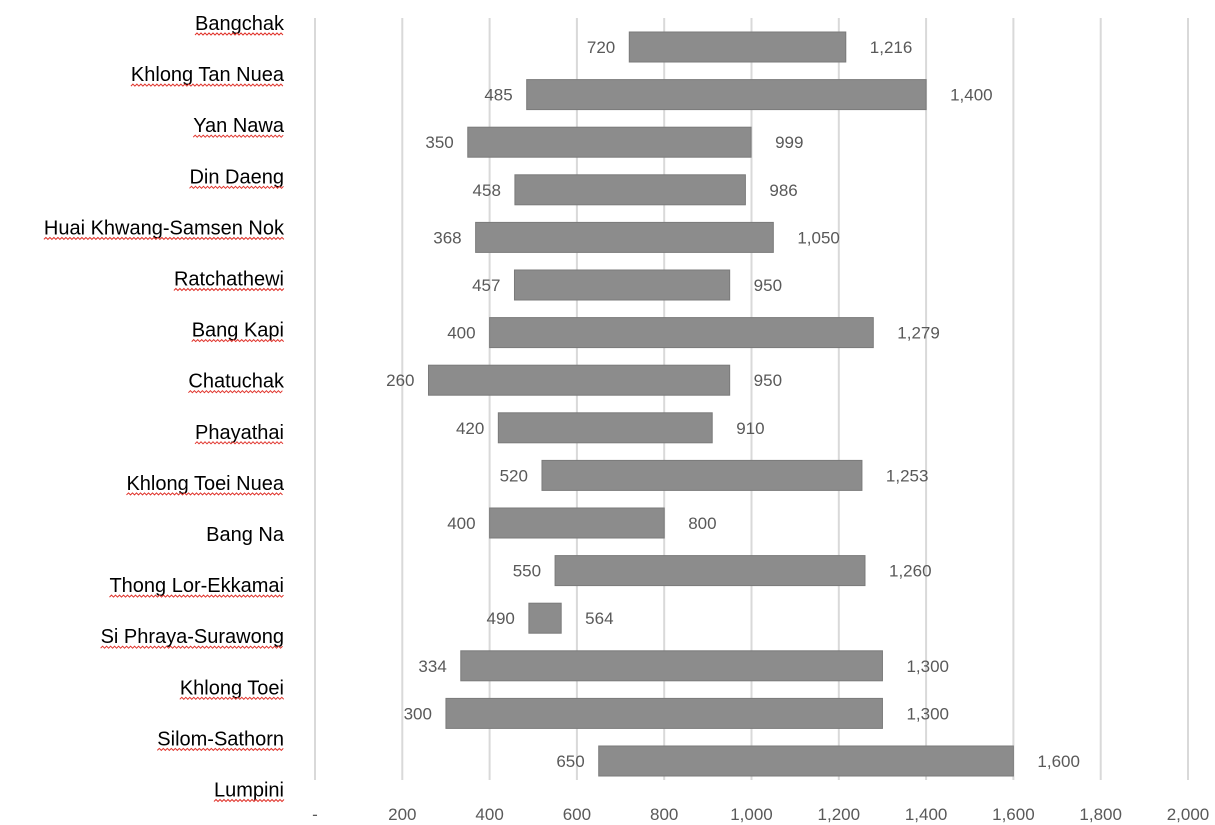 The height and width of the screenshot is (825, 1215). What do you see at coordinates (514, 475) in the screenshot?
I see `low-value-label: 520` at bounding box center [514, 475].